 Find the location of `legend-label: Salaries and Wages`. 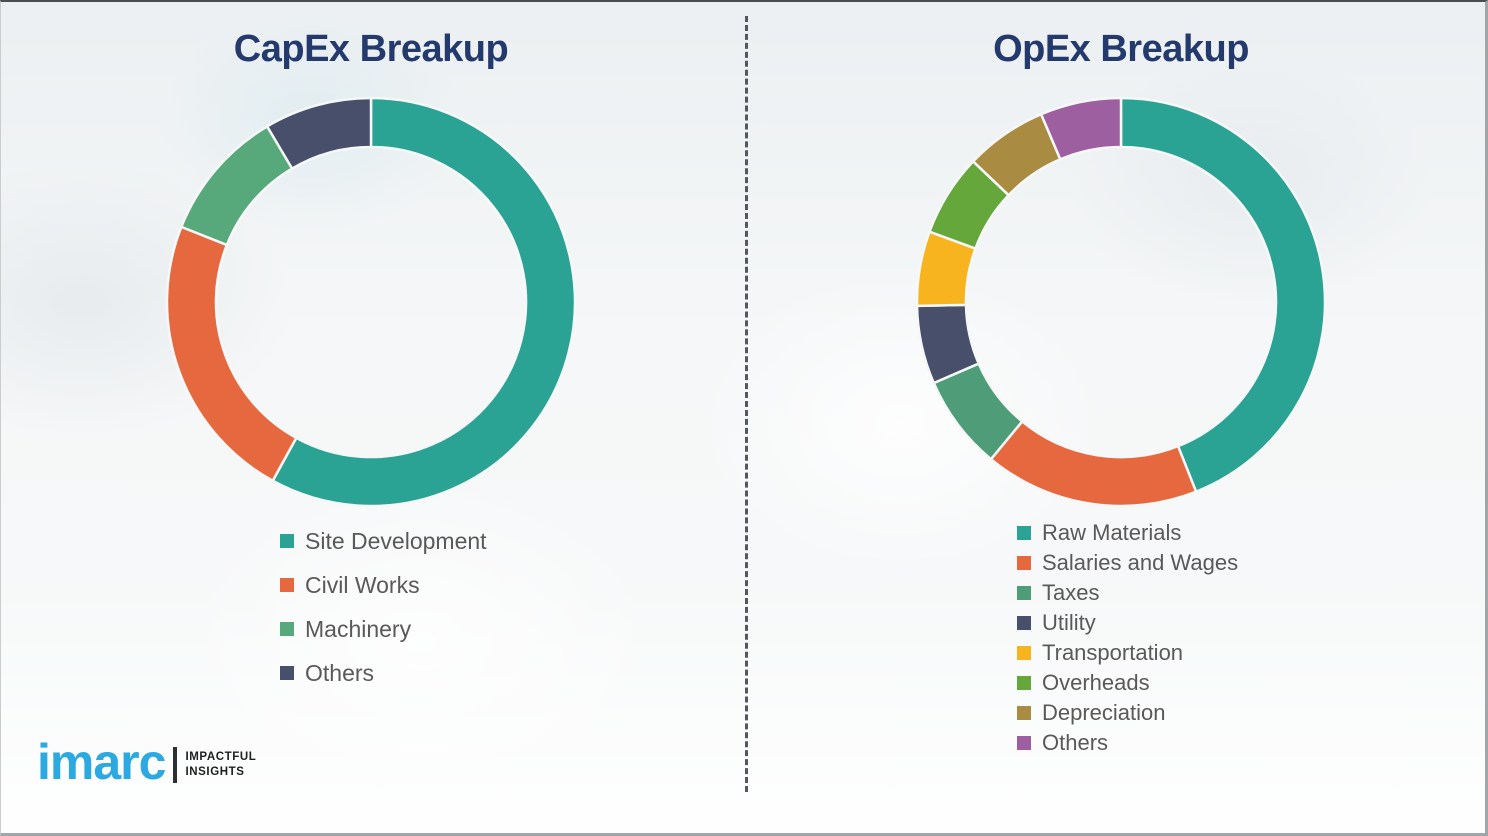

legend-label: Salaries and Wages is located at coordinates (1140, 562).